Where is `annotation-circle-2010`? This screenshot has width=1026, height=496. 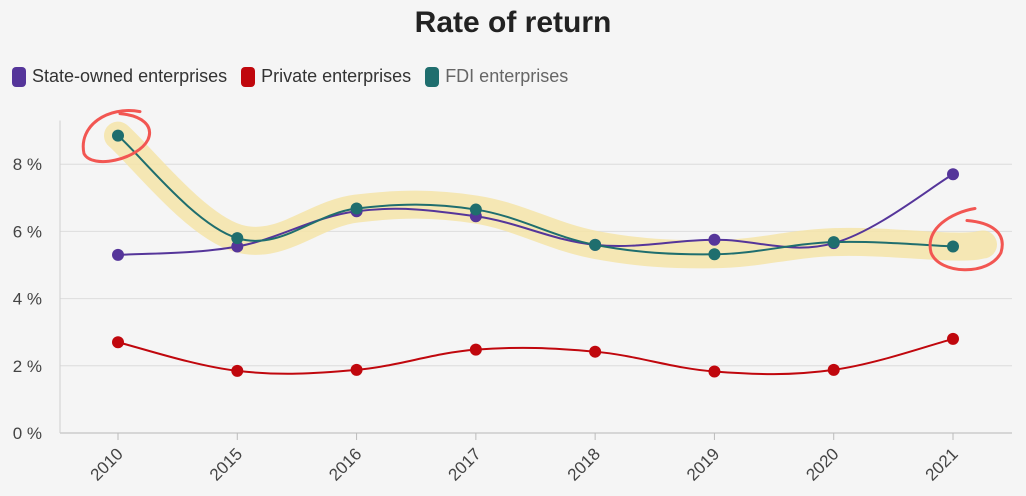
annotation-circle-2010 is located at coordinates (116, 136).